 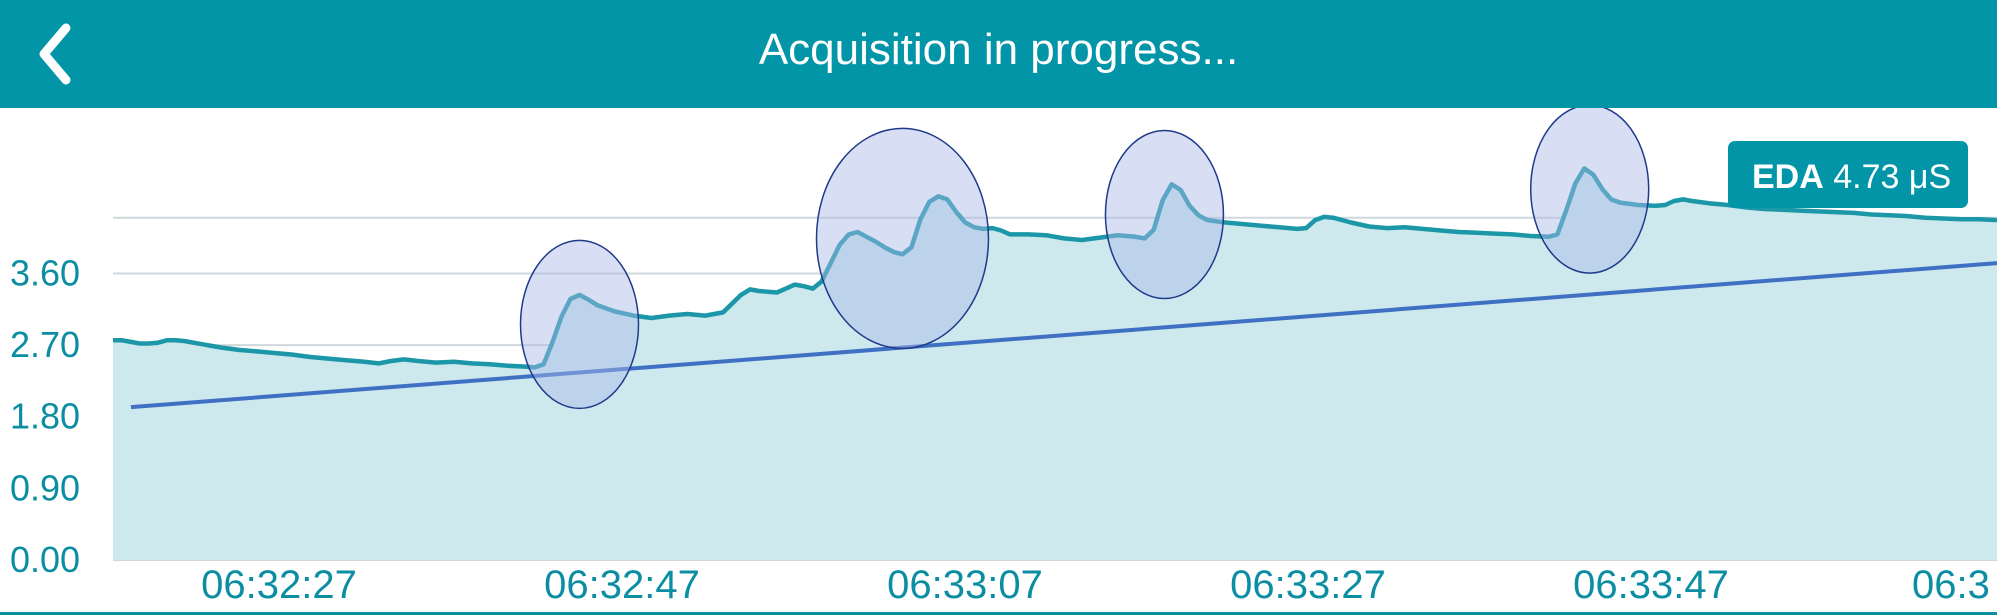 I want to click on x-tick-label: 06:33:27, so click(x=1308, y=585).